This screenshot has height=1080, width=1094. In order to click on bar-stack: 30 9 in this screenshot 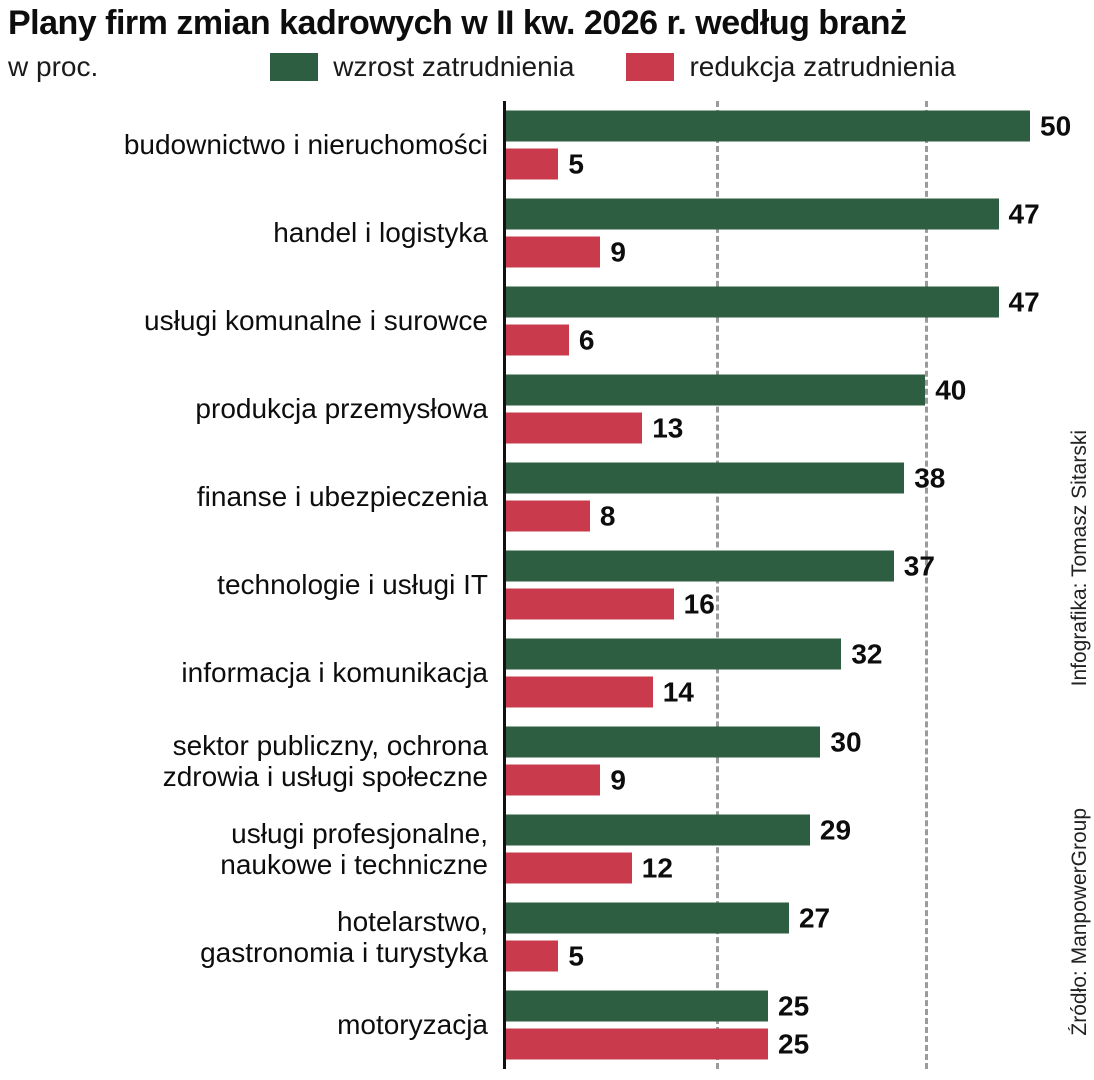, I will do `click(684, 761)`.